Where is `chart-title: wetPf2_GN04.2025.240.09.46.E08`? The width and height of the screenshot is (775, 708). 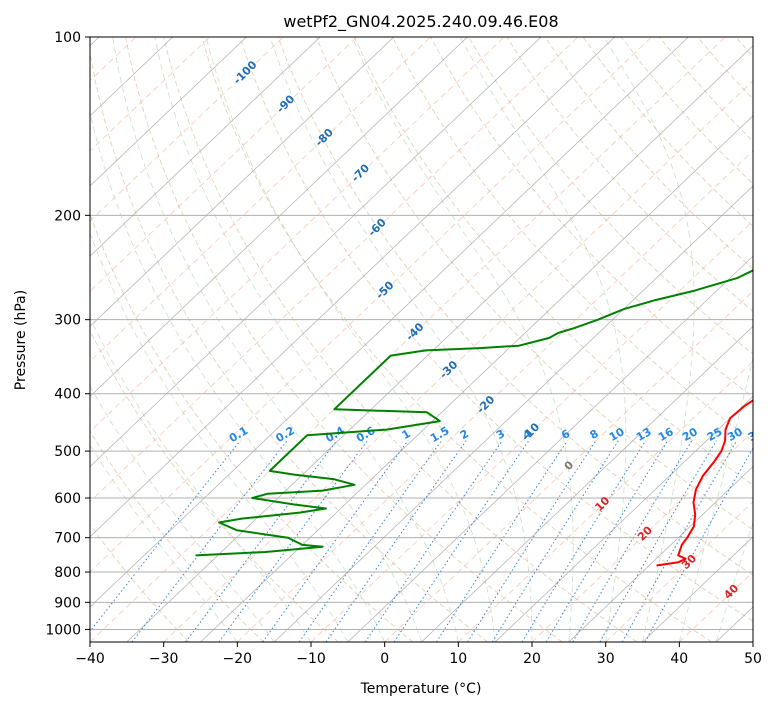 chart-title: wetPf2_GN04.2025.240.09.46.E08 is located at coordinates (420, 22).